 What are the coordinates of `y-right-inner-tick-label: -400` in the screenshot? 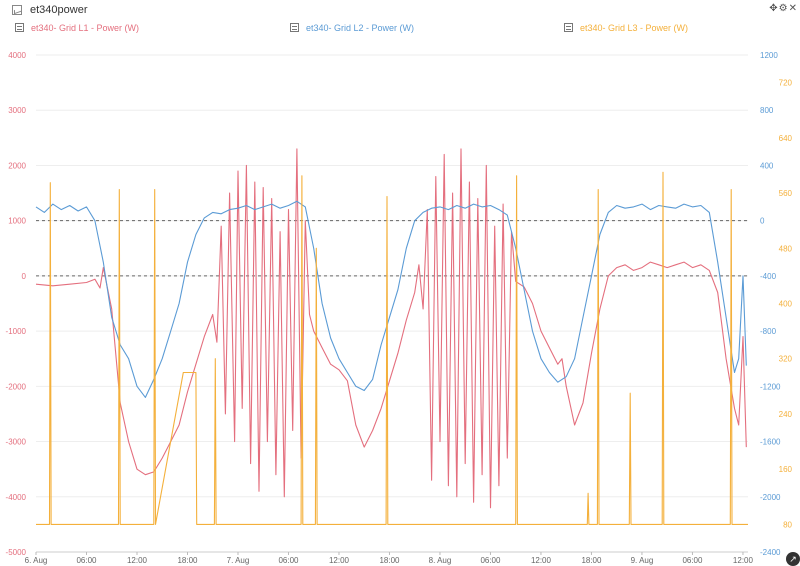 It's located at (768, 276).